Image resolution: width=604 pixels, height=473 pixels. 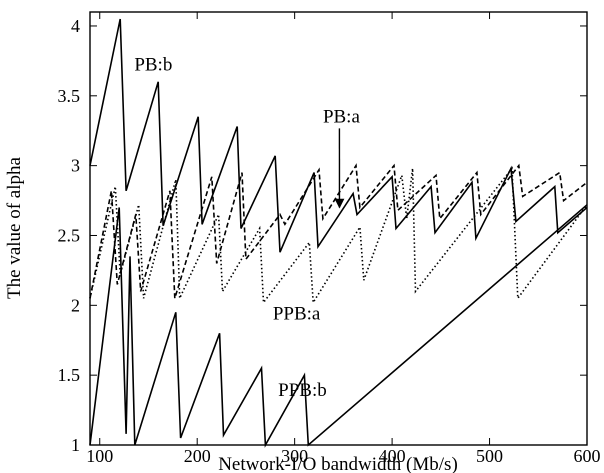 What do you see at coordinates (75, 305) in the screenshot?
I see `y-tick-label: 2` at bounding box center [75, 305].